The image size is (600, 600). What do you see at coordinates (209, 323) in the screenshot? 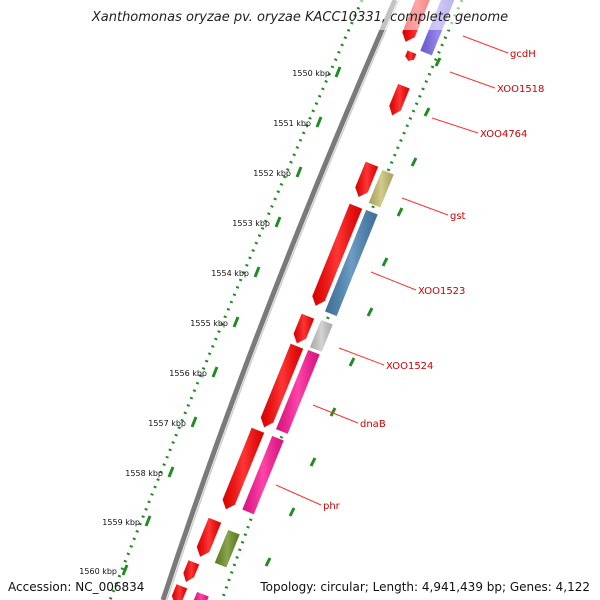
I see `tick-label: 1555 kbp` at bounding box center [209, 323].